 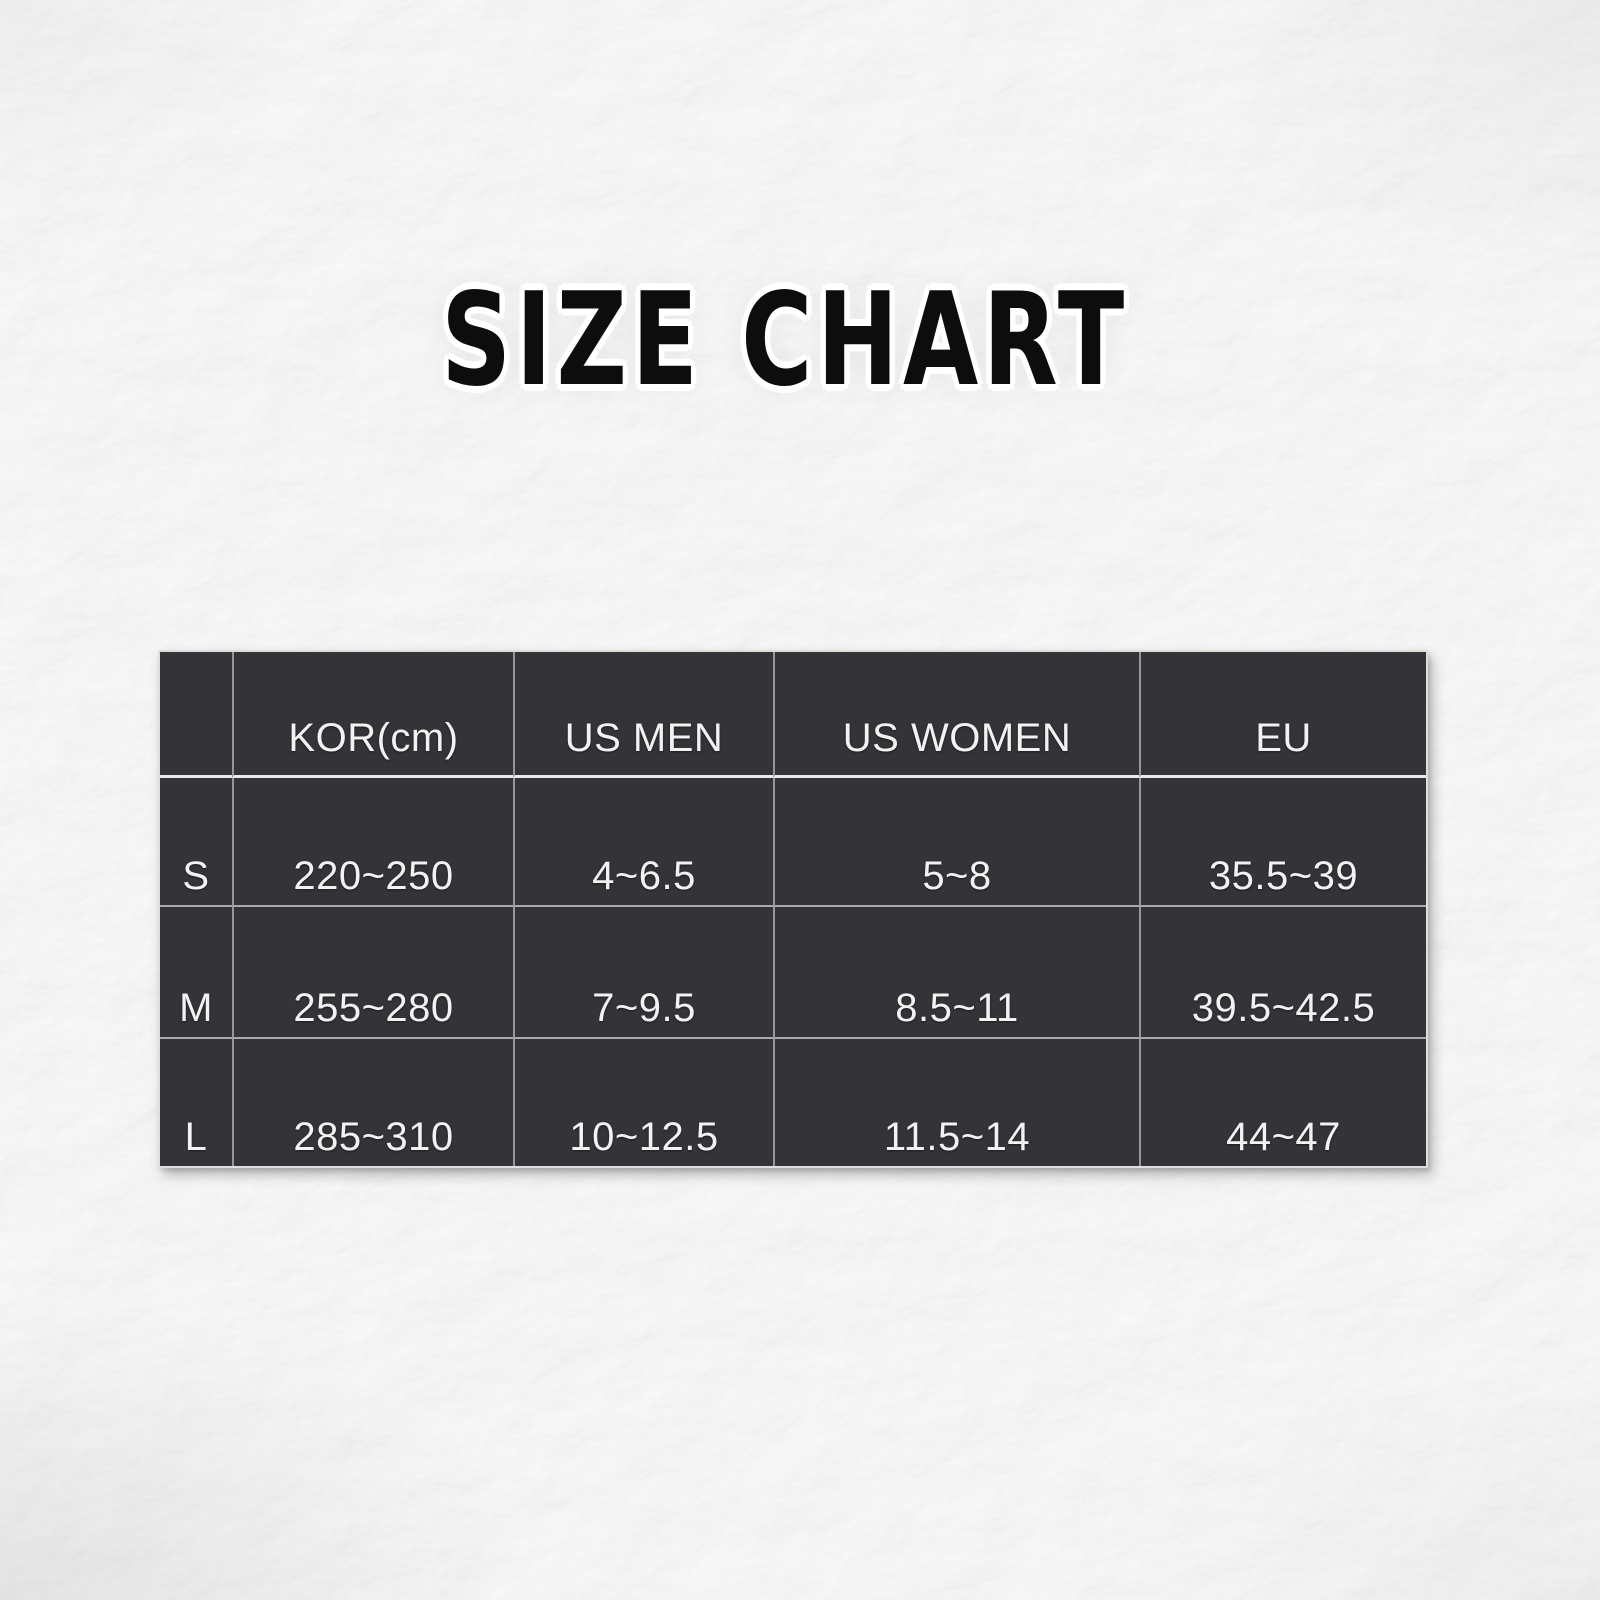 What do you see at coordinates (643, 715) in the screenshot?
I see `header-cell-us-men: US MEN` at bounding box center [643, 715].